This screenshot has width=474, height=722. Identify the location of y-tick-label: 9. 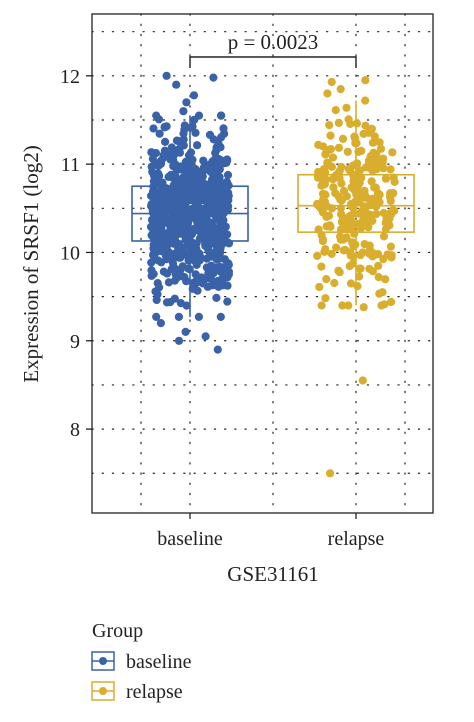
(75, 342).